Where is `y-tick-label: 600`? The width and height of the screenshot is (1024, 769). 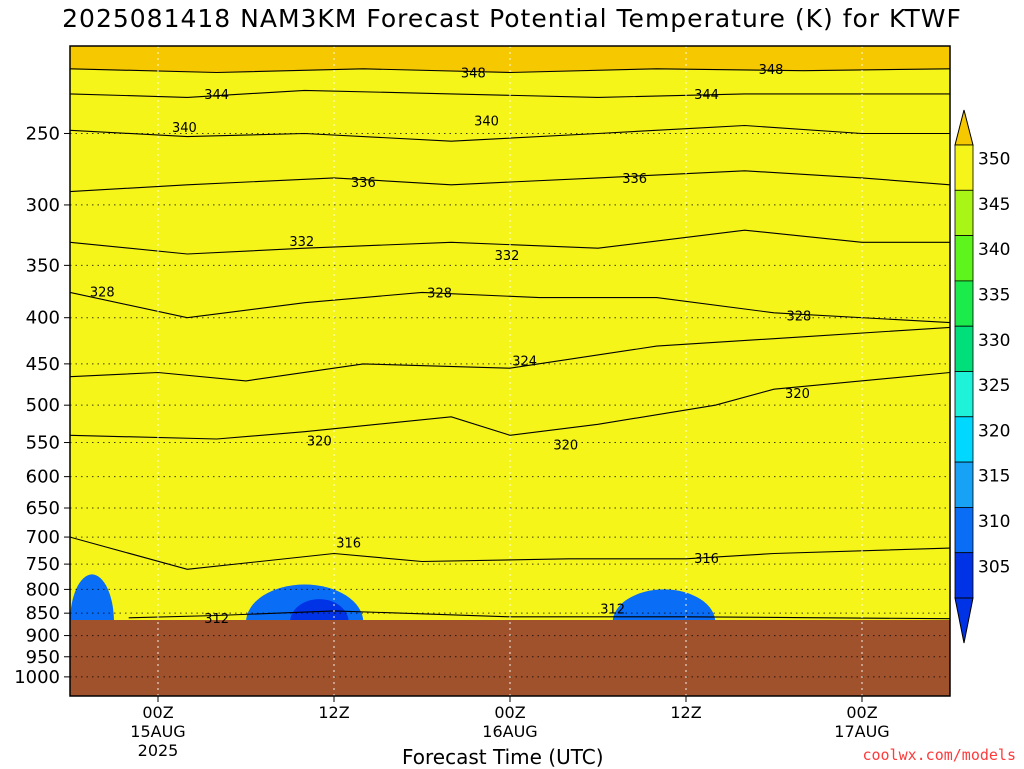
y-tick-label: 600 is located at coordinates (43, 477).